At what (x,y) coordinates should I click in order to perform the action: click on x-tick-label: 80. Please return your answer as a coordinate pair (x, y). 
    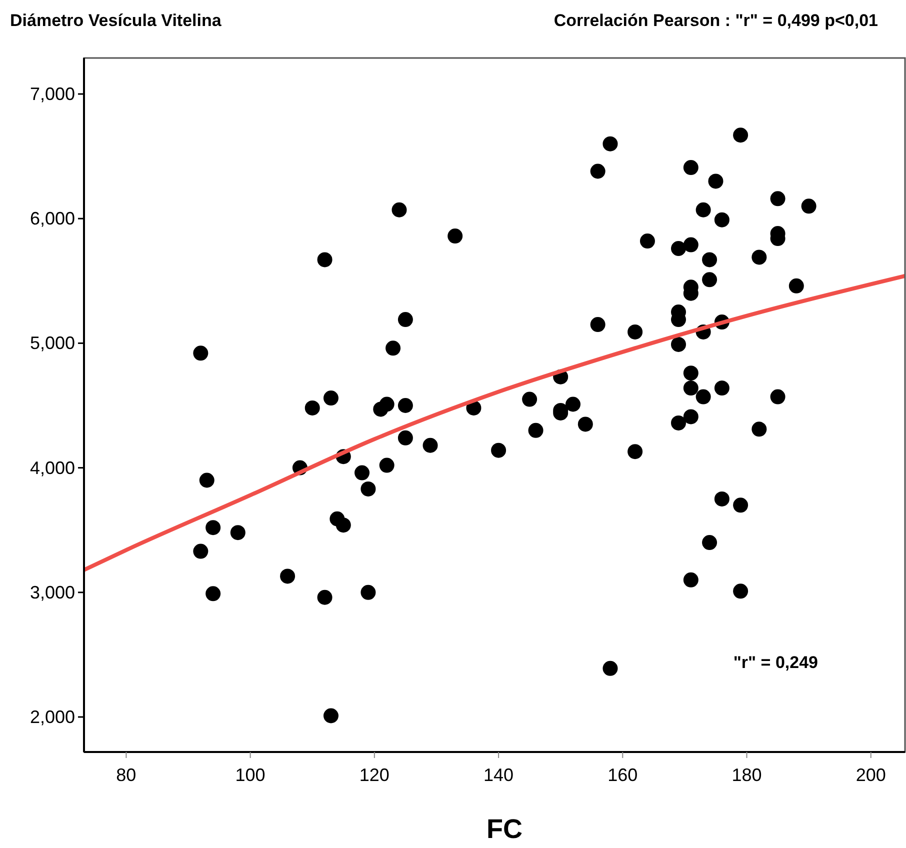
    Looking at the image, I should click on (126, 775).